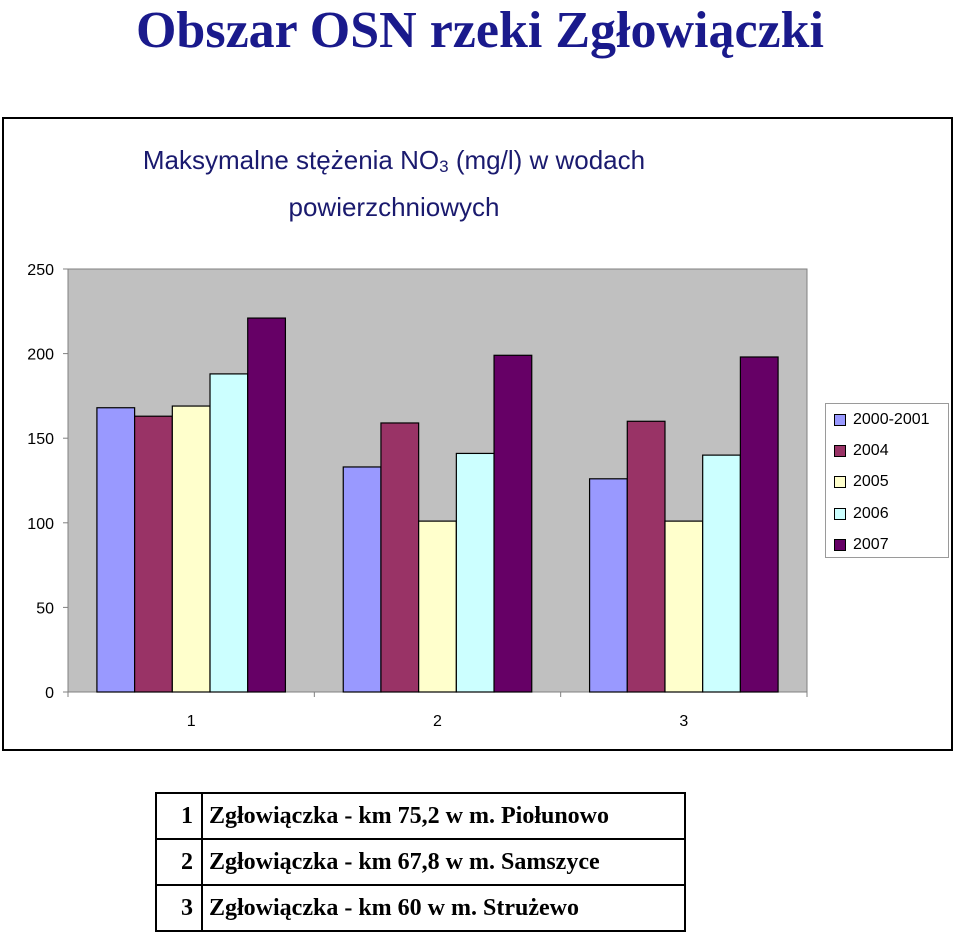  I want to click on legend-label: 2005, so click(871, 482).